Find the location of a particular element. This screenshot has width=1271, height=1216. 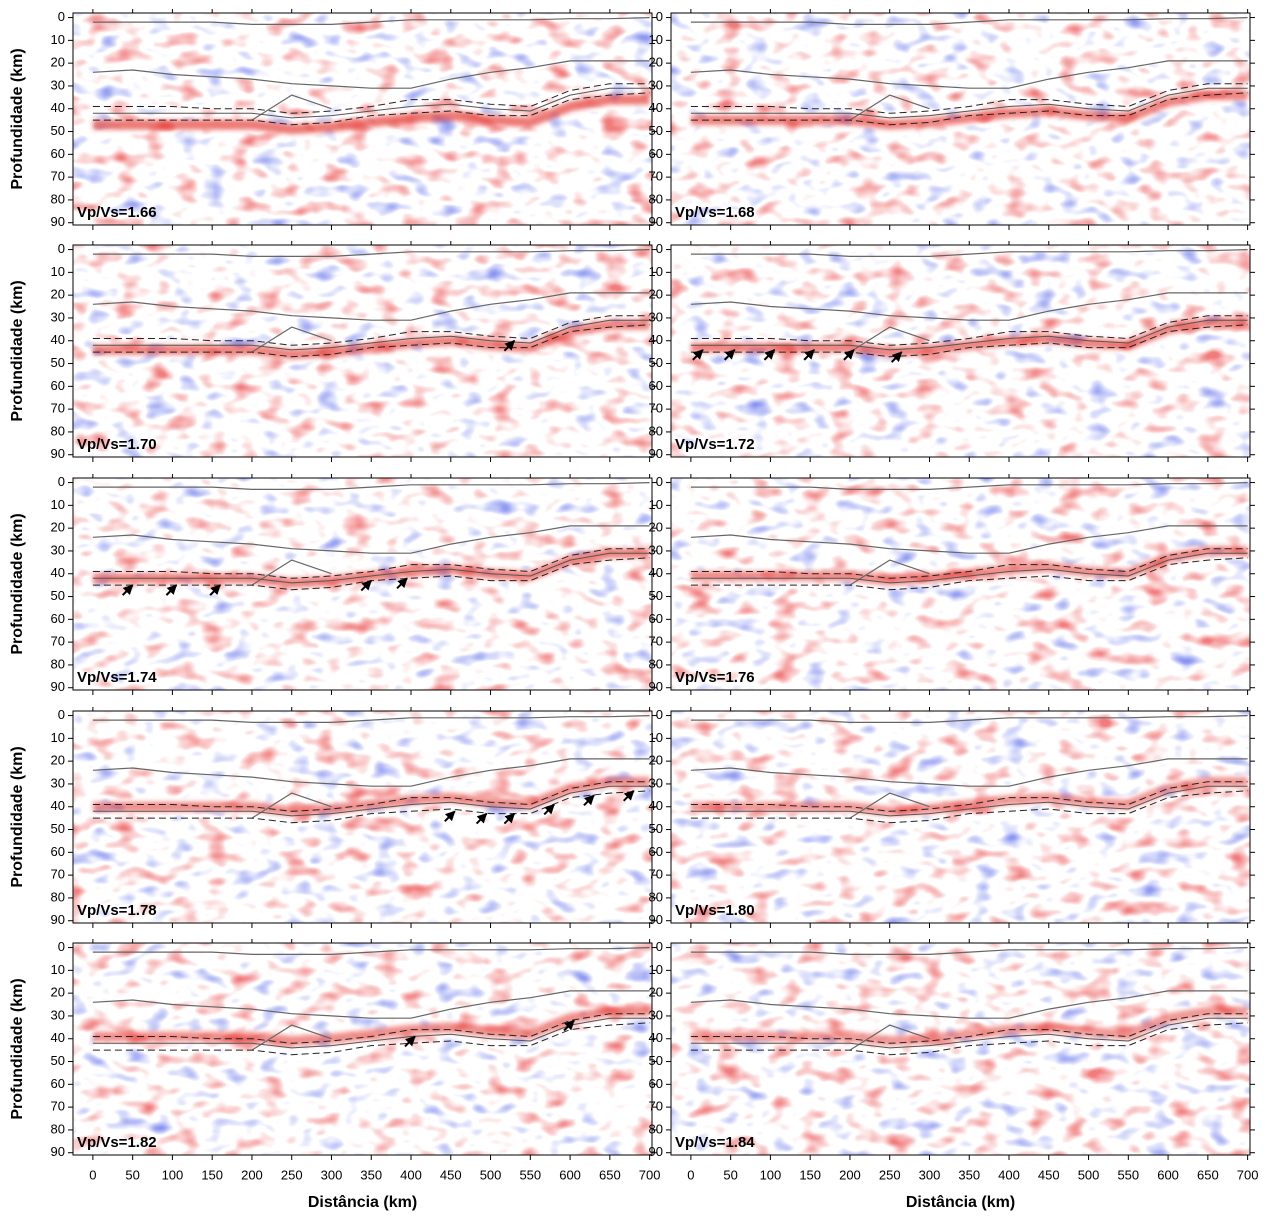

y-tick-label: 50 is located at coordinates (58, 595).